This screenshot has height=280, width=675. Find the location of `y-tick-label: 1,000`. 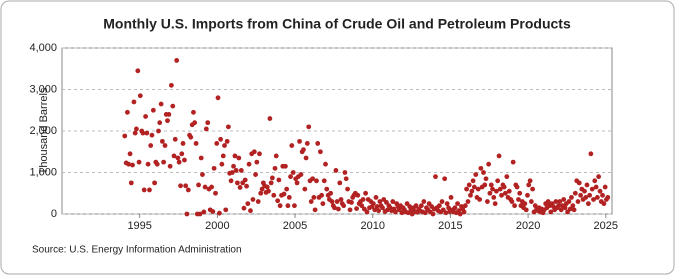

y-tick-label: 1,000 is located at coordinates (43, 172).